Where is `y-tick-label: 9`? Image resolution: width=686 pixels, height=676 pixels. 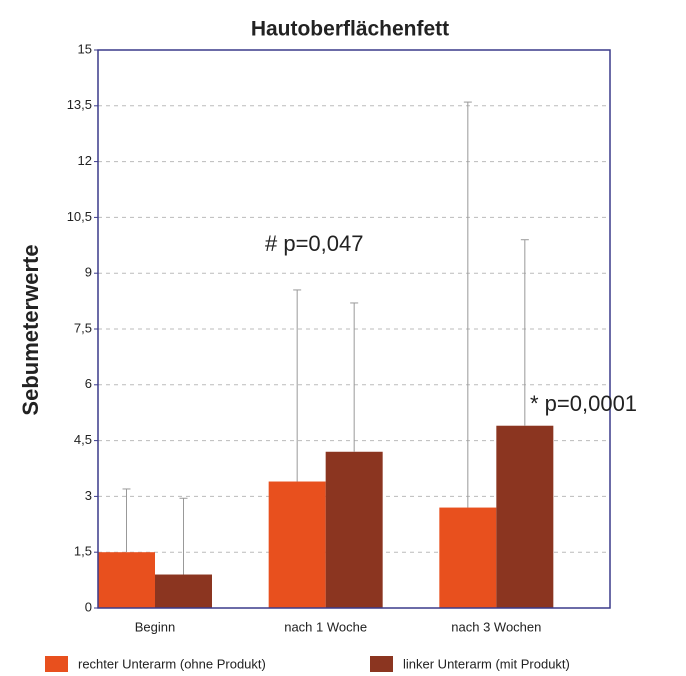
y-tick-label: 9 is located at coordinates (88, 272).